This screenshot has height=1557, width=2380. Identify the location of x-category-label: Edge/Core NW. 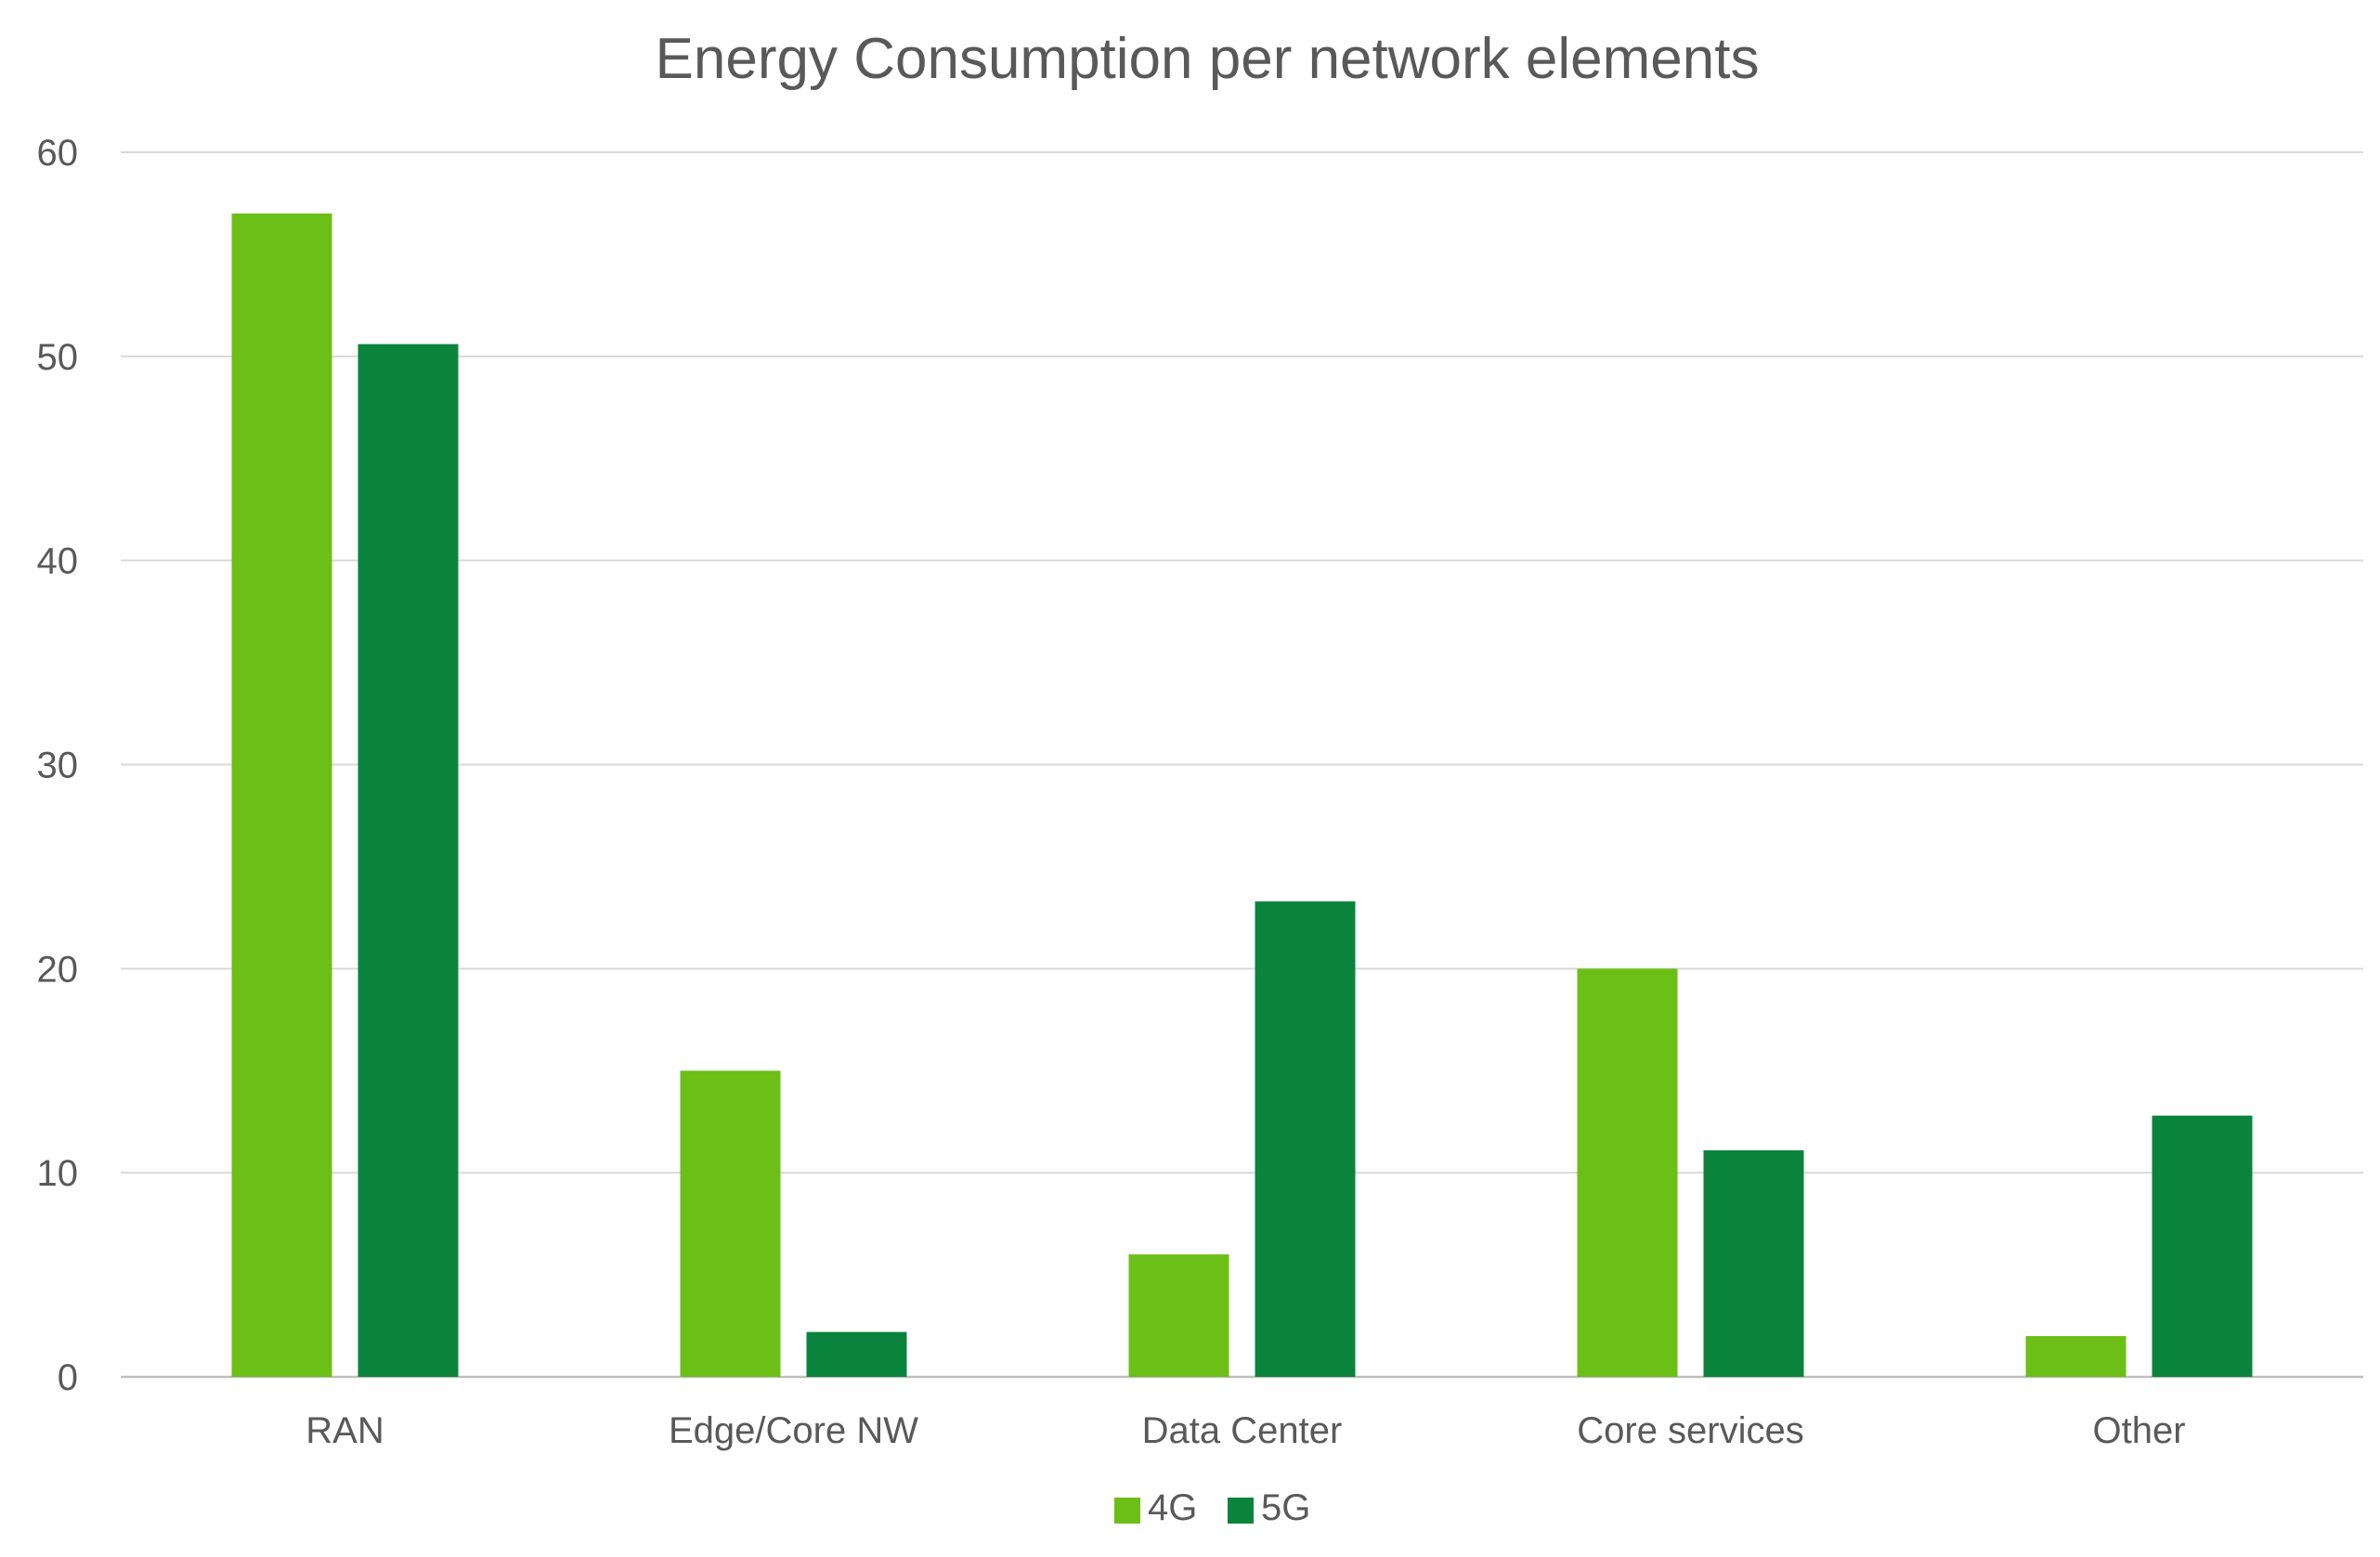
(793, 1430).